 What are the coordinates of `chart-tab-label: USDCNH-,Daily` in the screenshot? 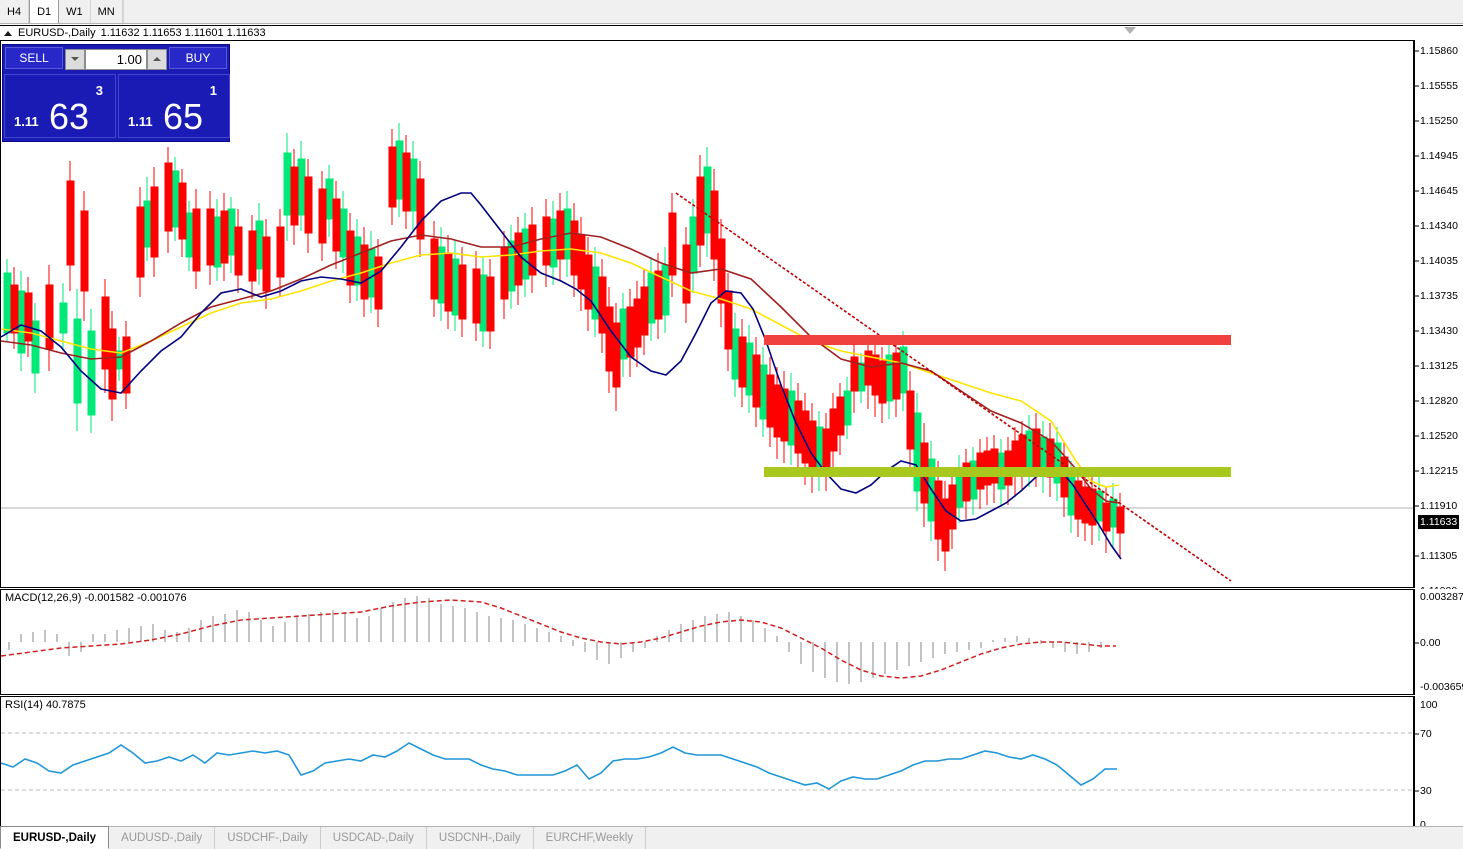 It's located at (479, 838).